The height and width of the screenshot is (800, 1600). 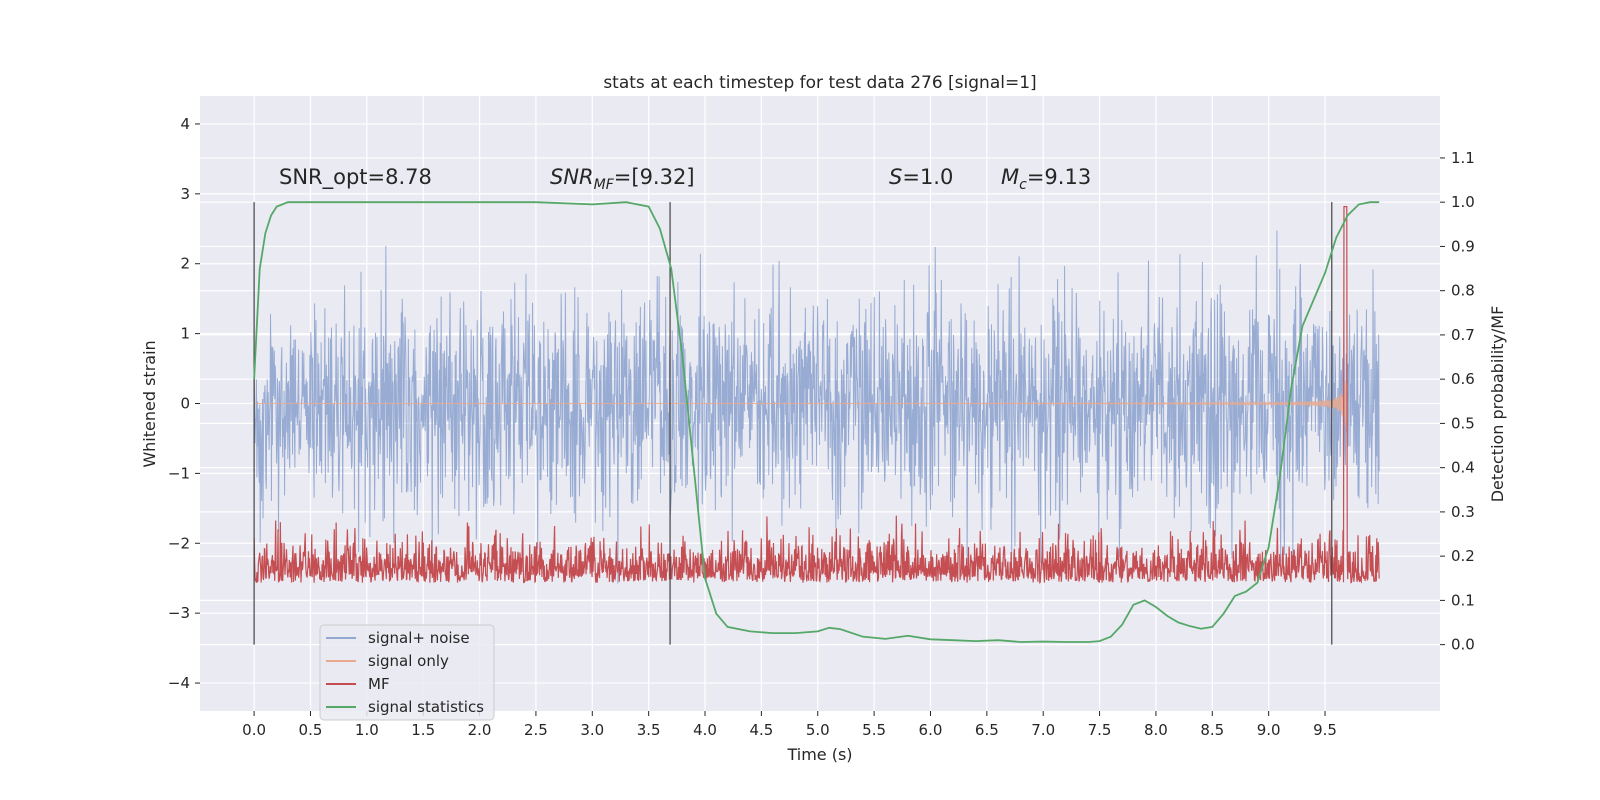 What do you see at coordinates (800, 406) in the screenshot?
I see `series-signal-only` at bounding box center [800, 406].